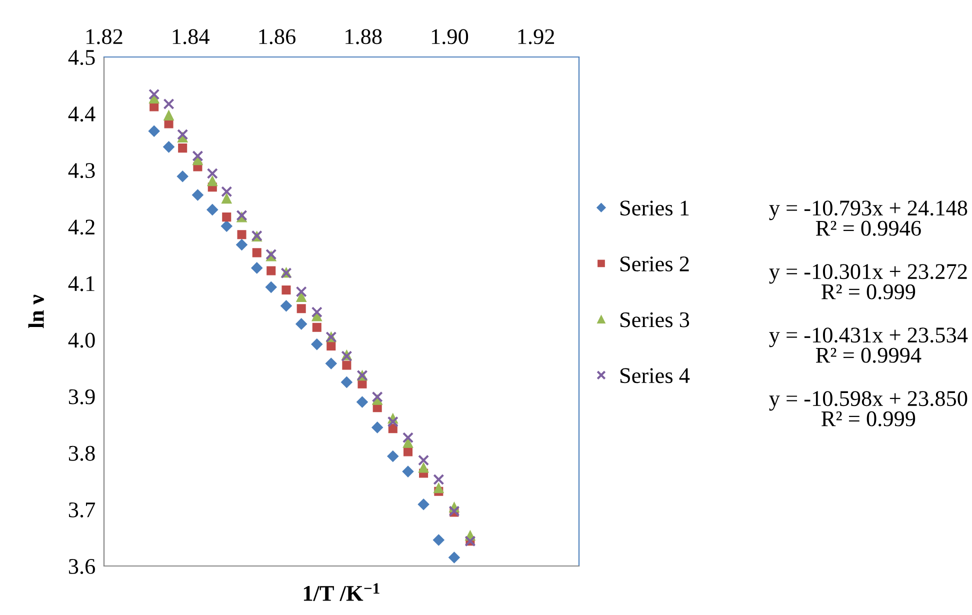 The height and width of the screenshot is (615, 972). What do you see at coordinates (104, 36) in the screenshot?
I see `x-tick-label: 1.82` at bounding box center [104, 36].